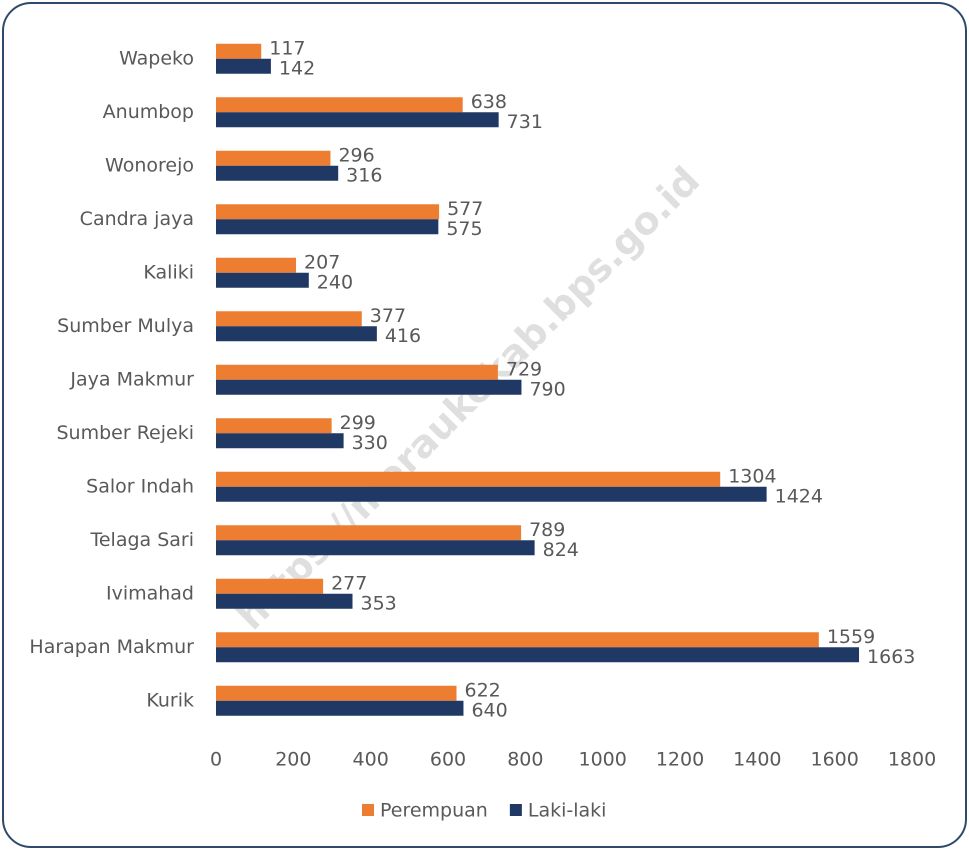 The image size is (969, 854). What do you see at coordinates (371, 760) in the screenshot?
I see `x-tick-label: 400` at bounding box center [371, 760].